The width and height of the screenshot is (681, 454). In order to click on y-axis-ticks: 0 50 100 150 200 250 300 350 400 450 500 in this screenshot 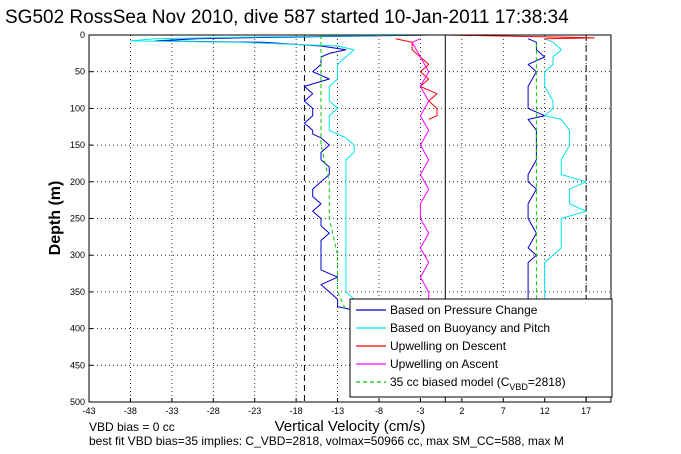, I will do `click(81, 218)`.